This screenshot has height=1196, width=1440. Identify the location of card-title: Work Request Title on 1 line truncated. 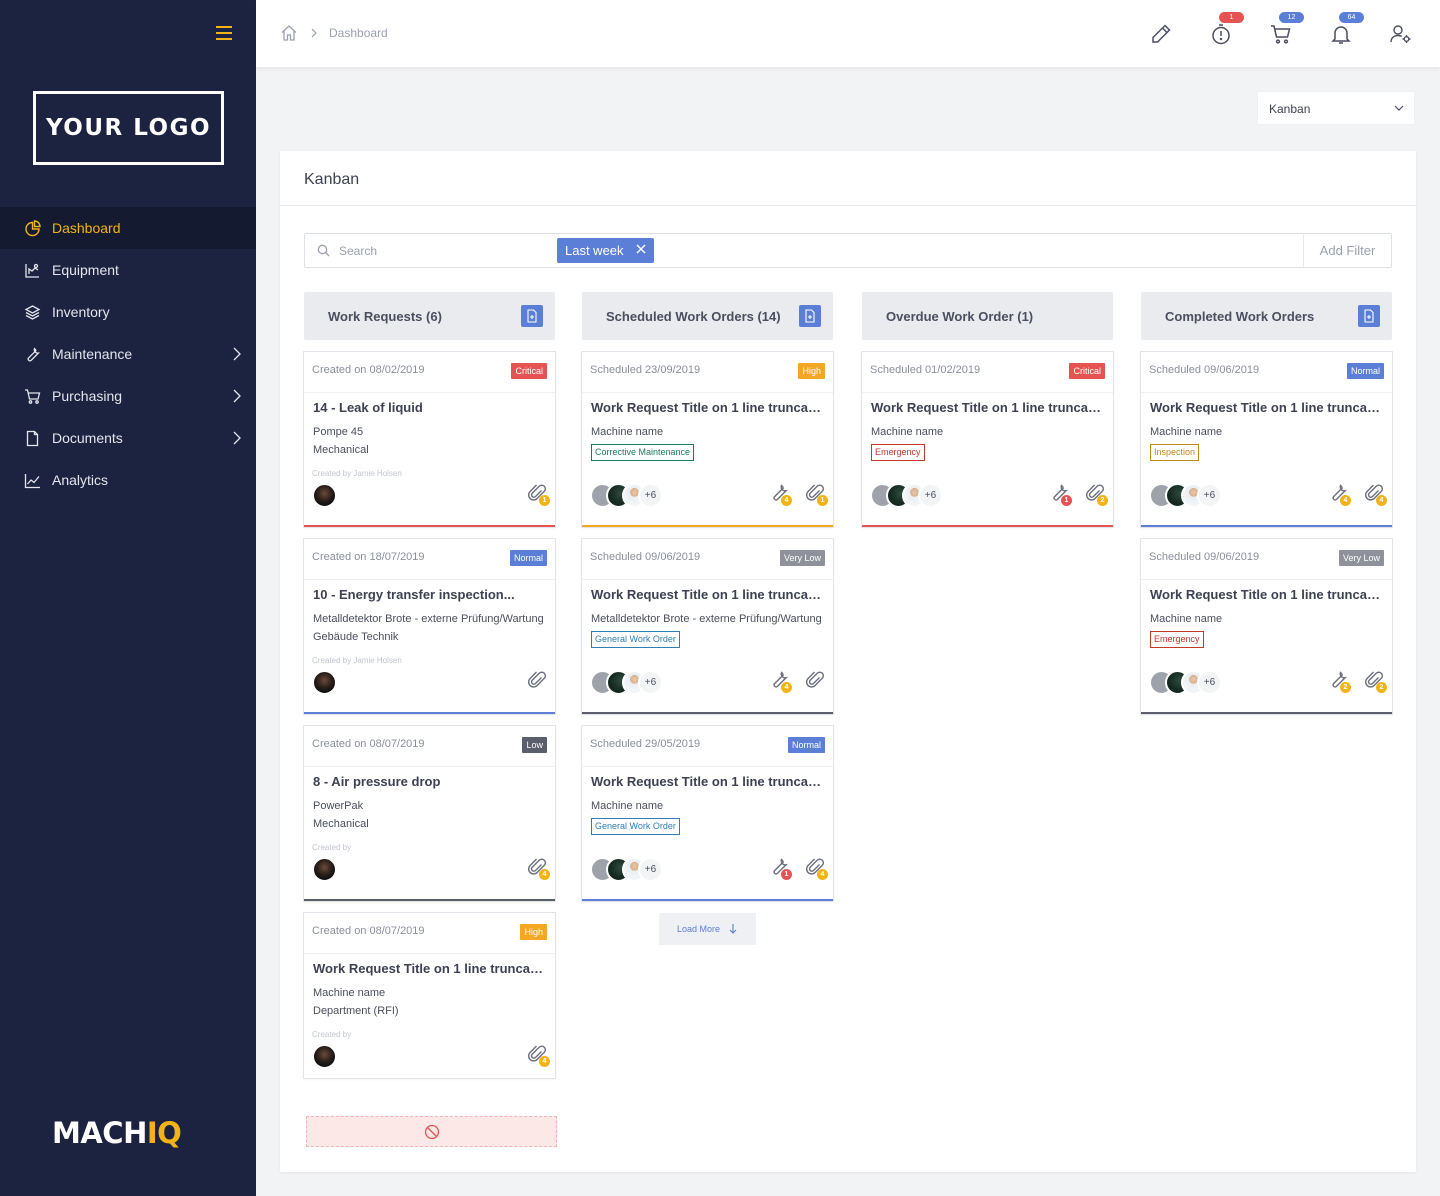
(987, 407).